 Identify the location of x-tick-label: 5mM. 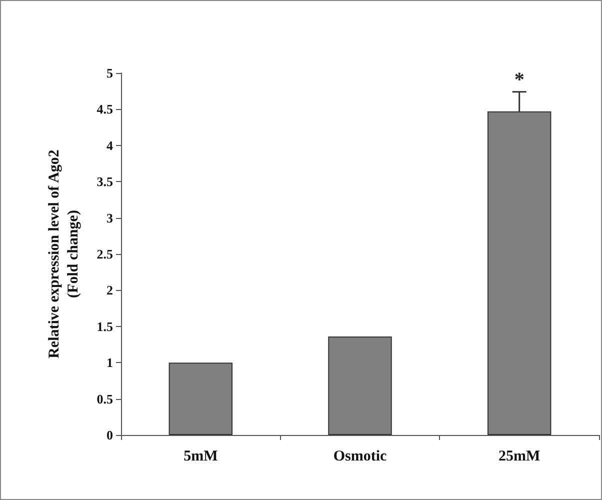
(201, 456).